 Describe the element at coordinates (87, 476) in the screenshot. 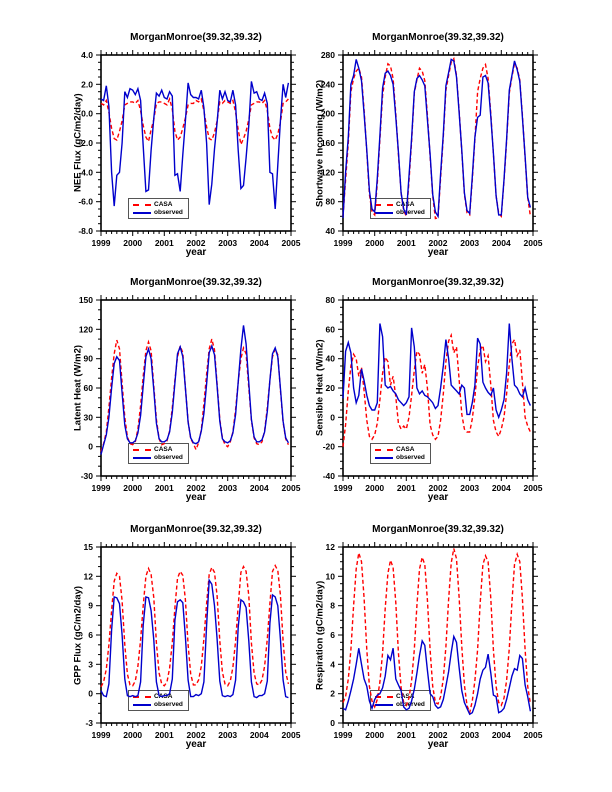

I see `y-tick-label: -30` at that location.